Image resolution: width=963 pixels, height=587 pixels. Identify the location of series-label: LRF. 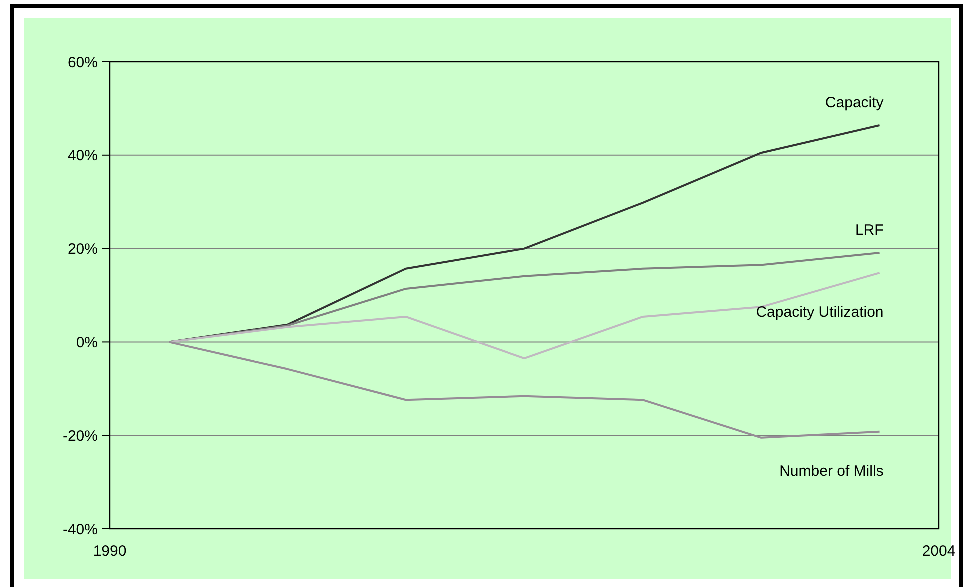
(869, 231).